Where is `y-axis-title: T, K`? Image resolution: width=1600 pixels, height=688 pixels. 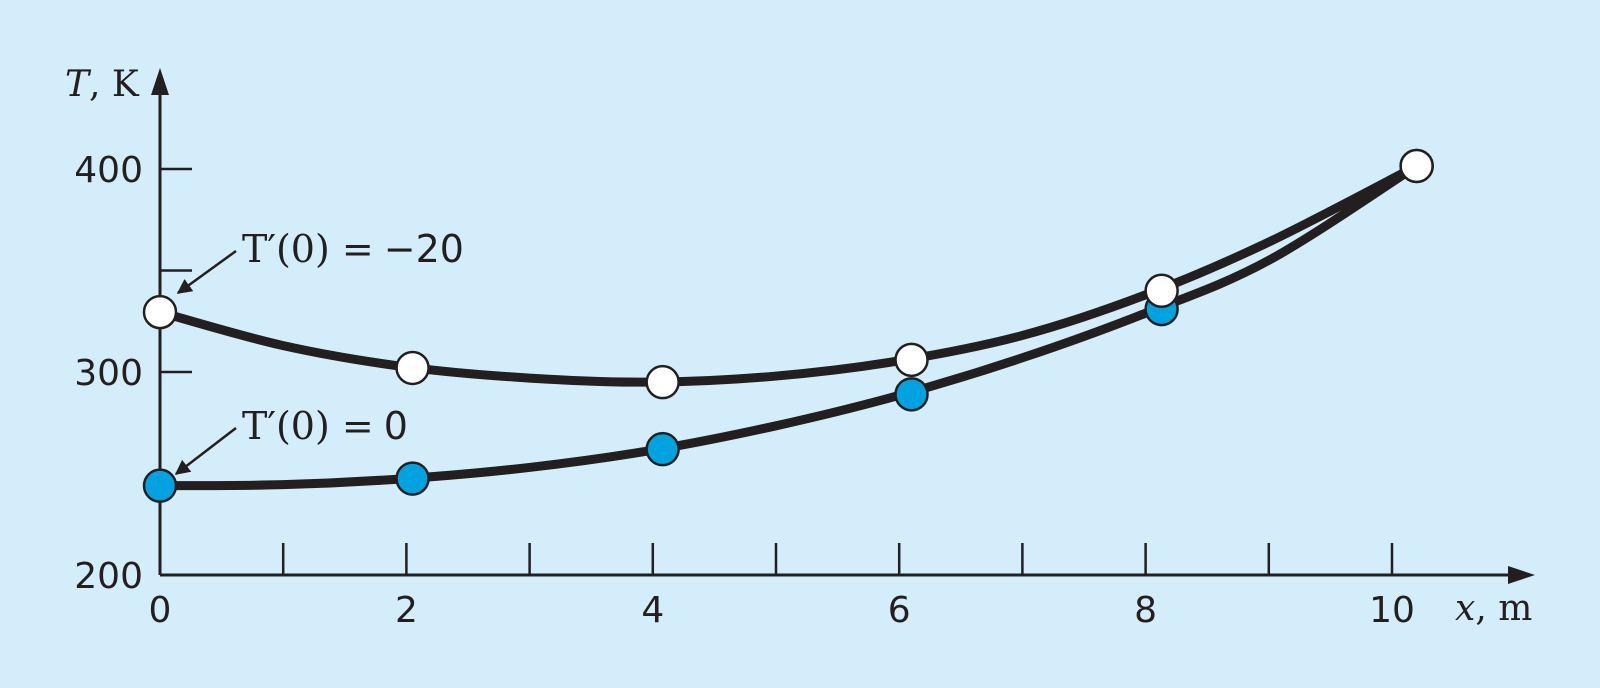 y-axis-title: T, K is located at coordinates (102, 84).